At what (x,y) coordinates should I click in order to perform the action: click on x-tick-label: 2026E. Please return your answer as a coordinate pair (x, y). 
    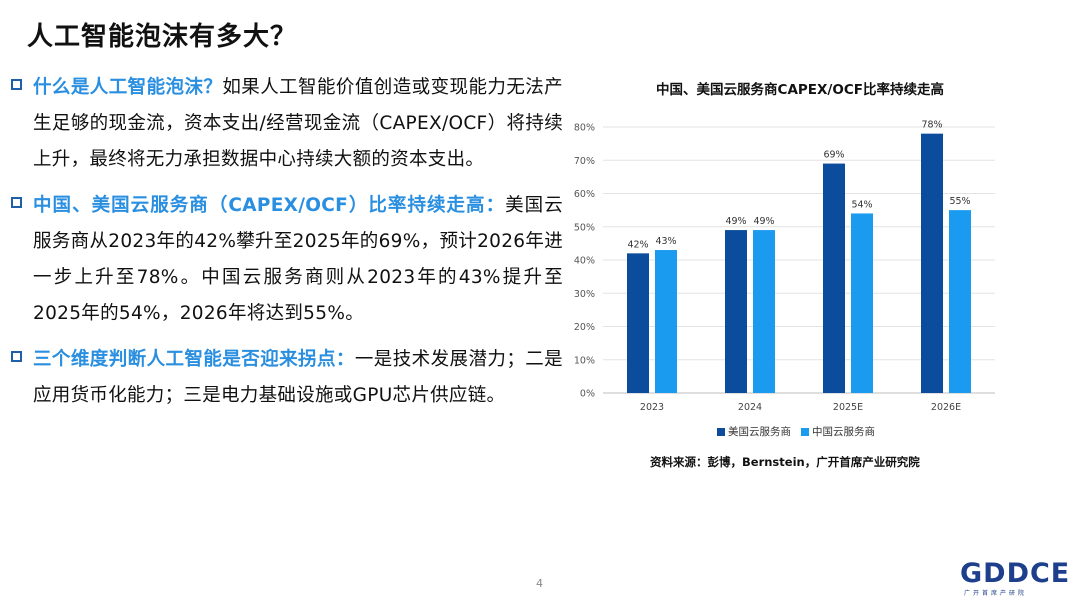
    Looking at the image, I should click on (946, 407).